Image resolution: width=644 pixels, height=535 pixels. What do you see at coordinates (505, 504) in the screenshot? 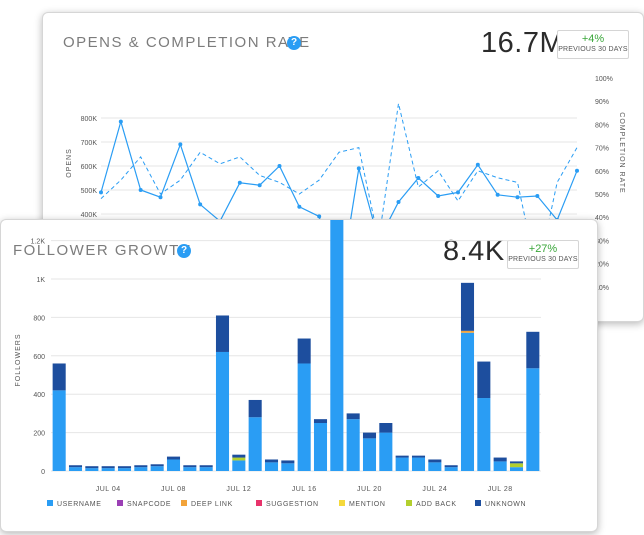
I see `legend-label: UNKNOWN` at bounding box center [505, 504].